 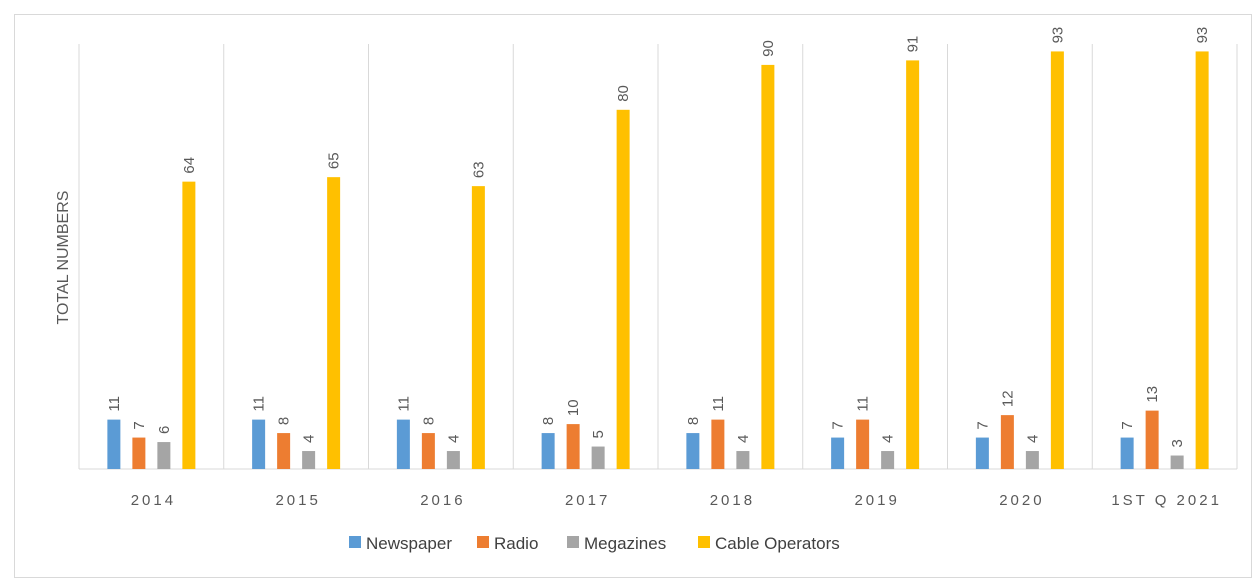 What do you see at coordinates (1007, 398) in the screenshot?
I see `data-label: 12` at bounding box center [1007, 398].